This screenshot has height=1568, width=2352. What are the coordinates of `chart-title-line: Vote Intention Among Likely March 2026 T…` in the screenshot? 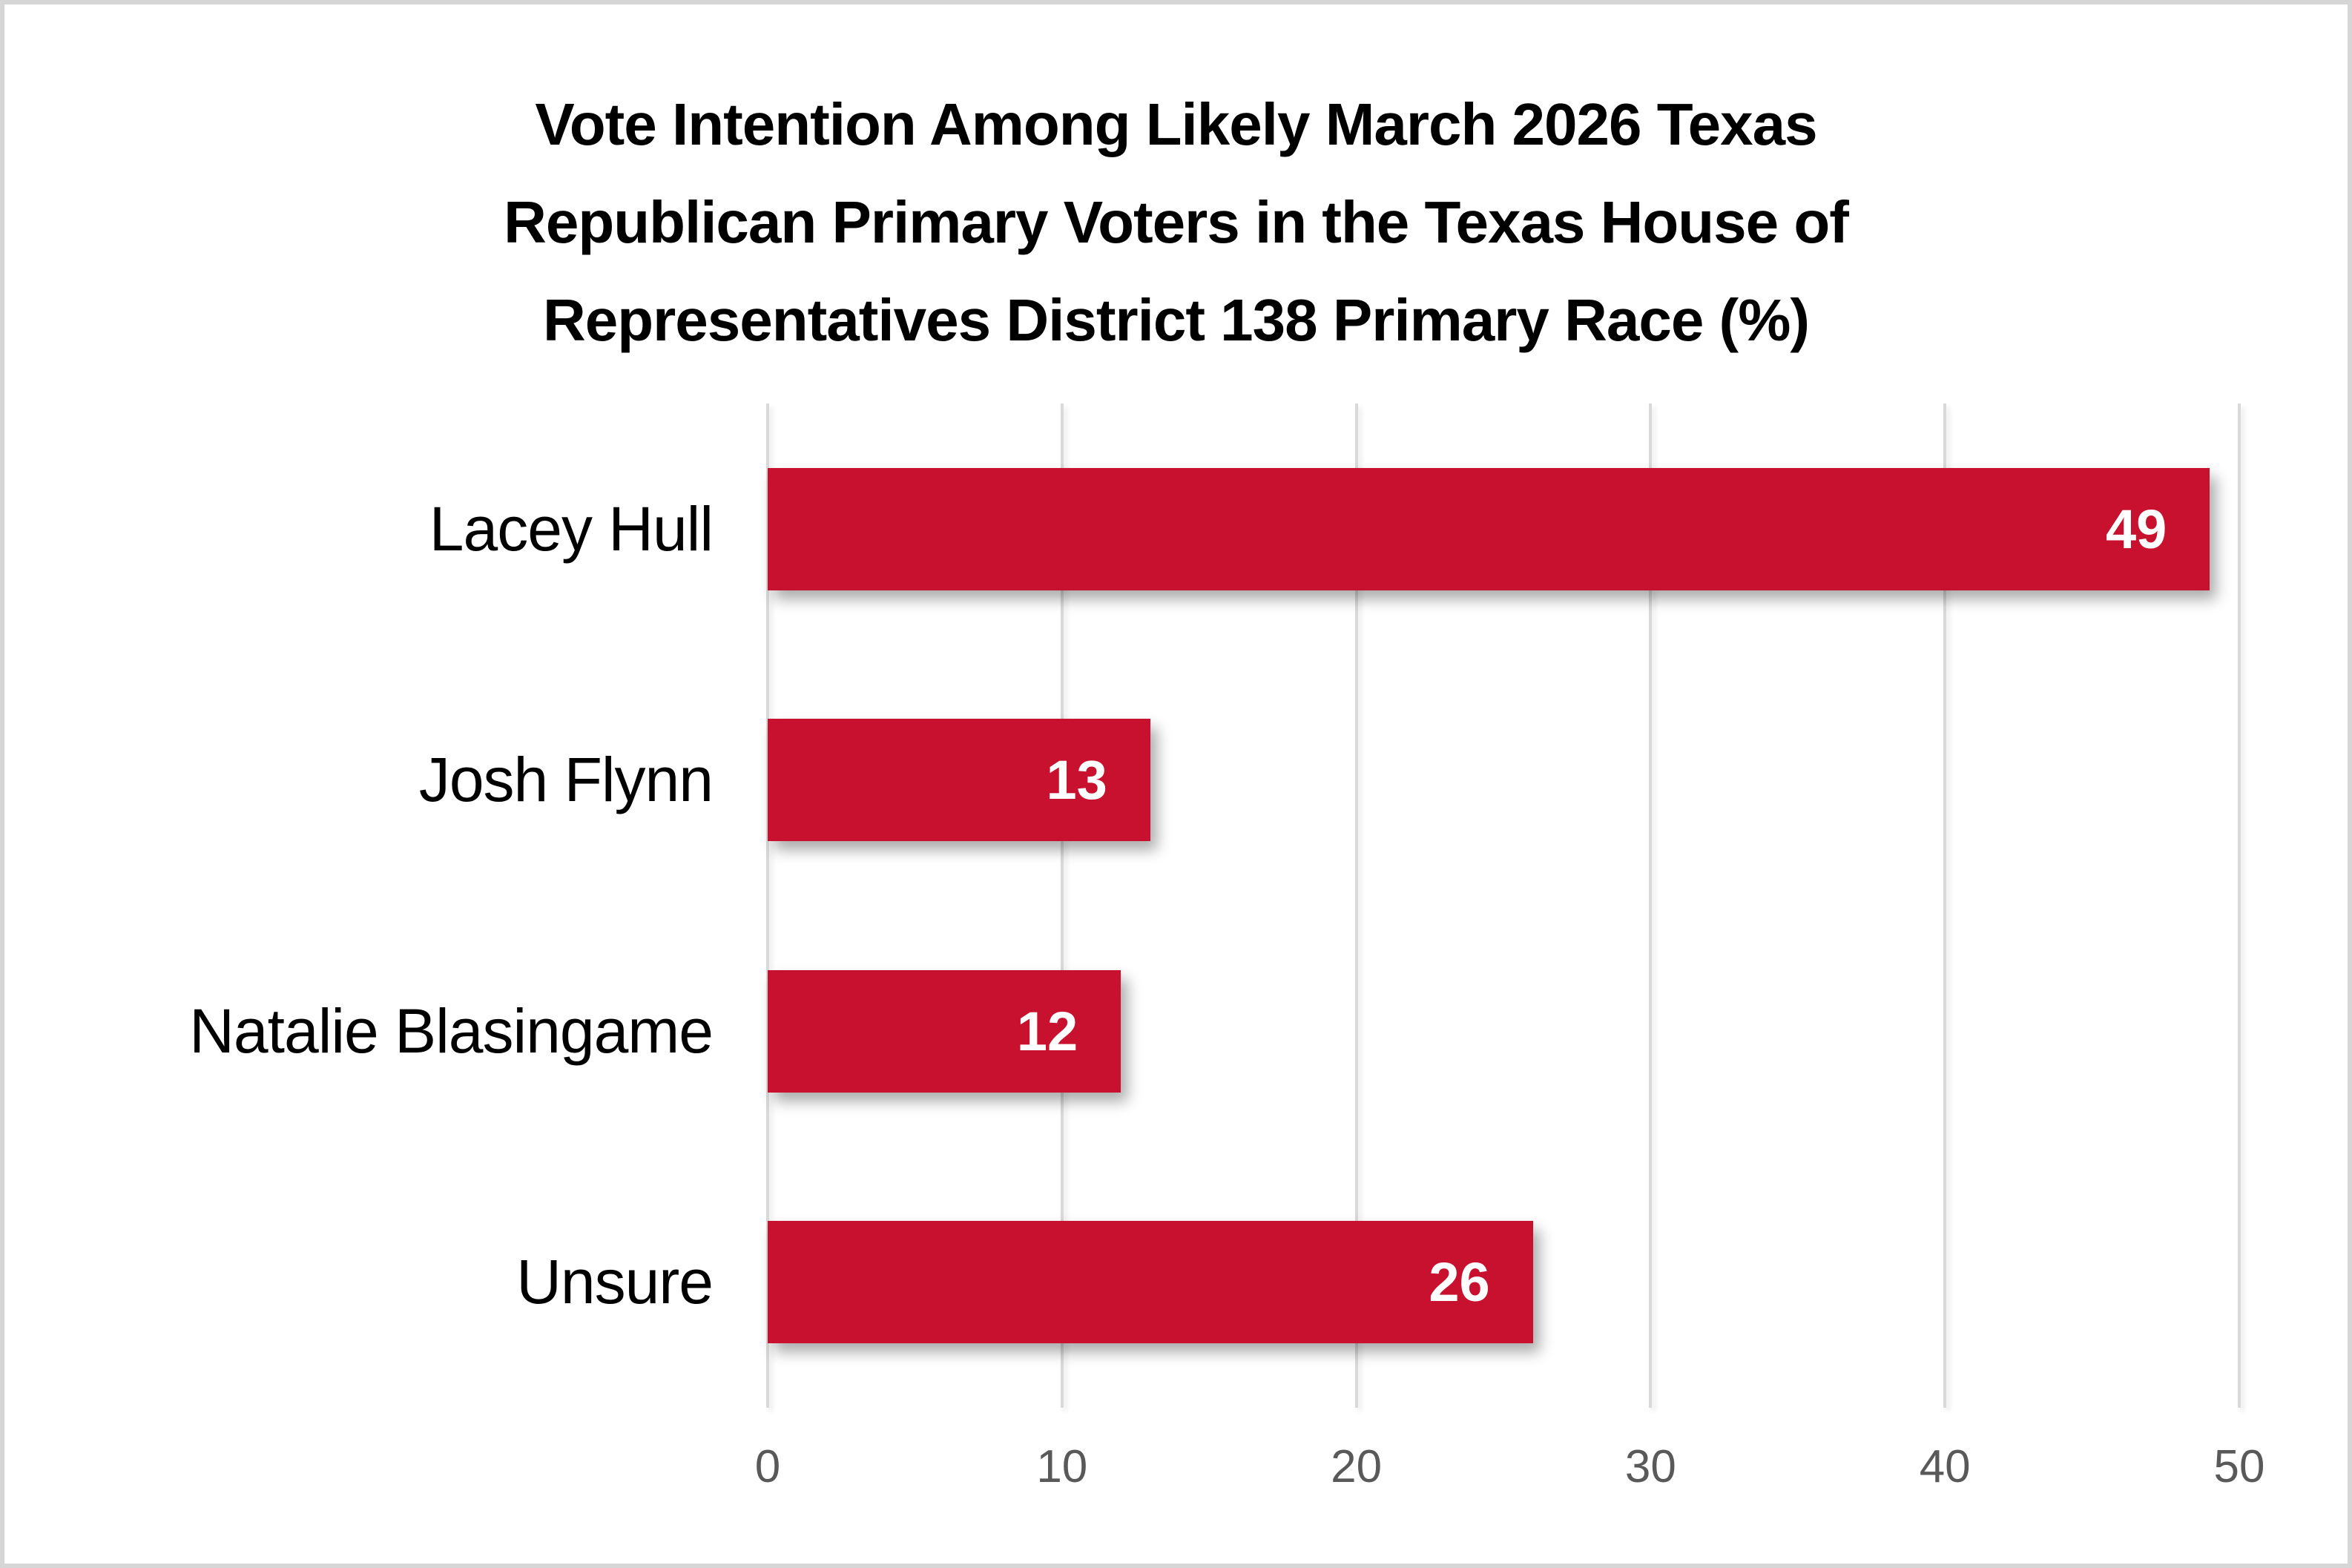 It's located at (1176, 124).